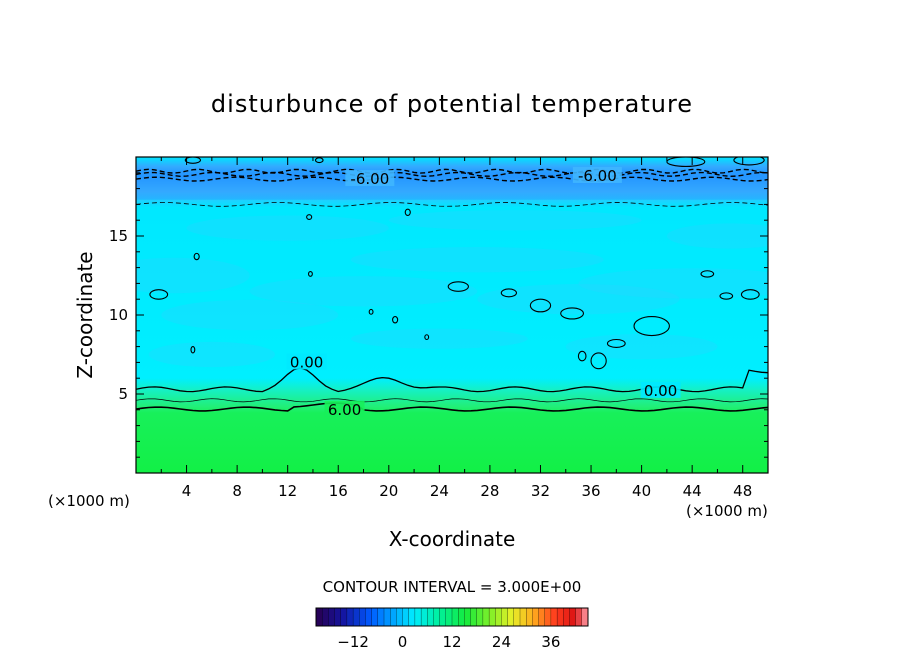  Describe the element at coordinates (89, 501) in the screenshot. I see `z-unit-label: (×1000 m)` at that location.